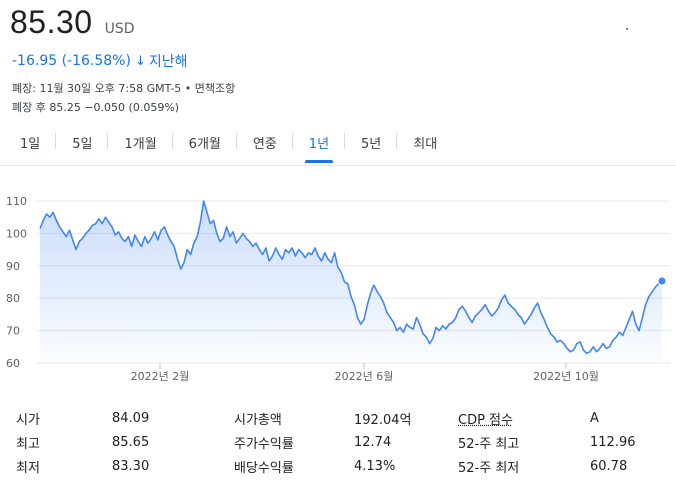 This screenshot has height=480, width=676. Describe the element at coordinates (28, 420) in the screenshot. I see `stat-label: 시가` at that location.